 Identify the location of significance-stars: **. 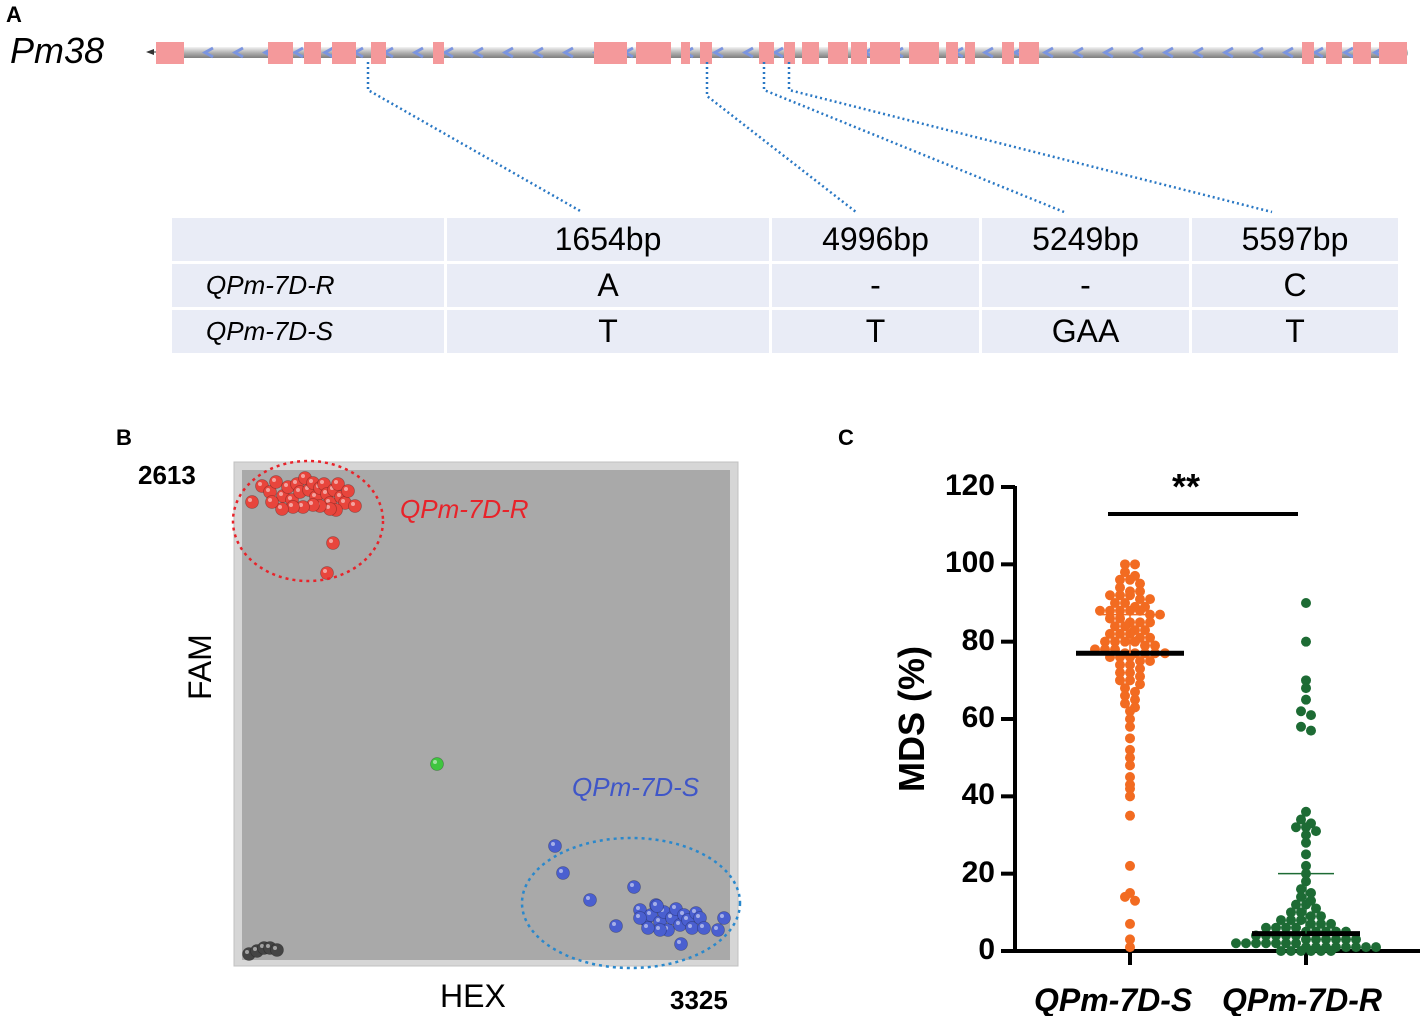
(1186, 486).